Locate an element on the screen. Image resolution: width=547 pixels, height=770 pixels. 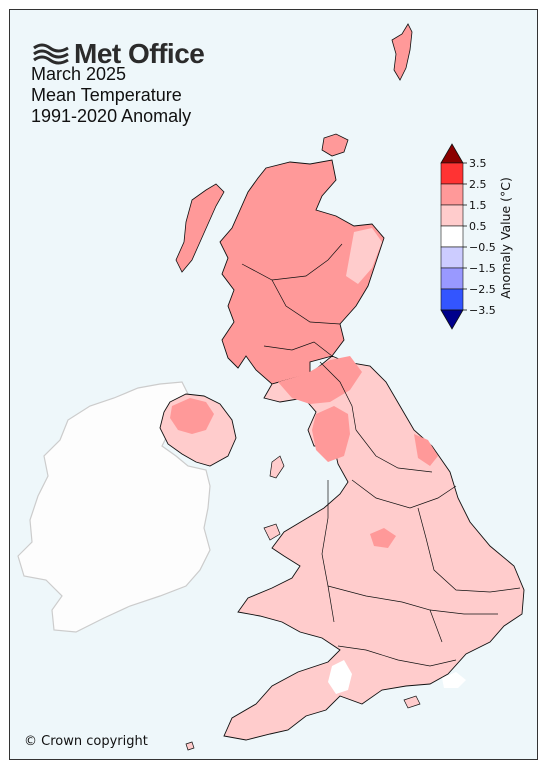
brand-name: Met Office is located at coordinates (139, 53).